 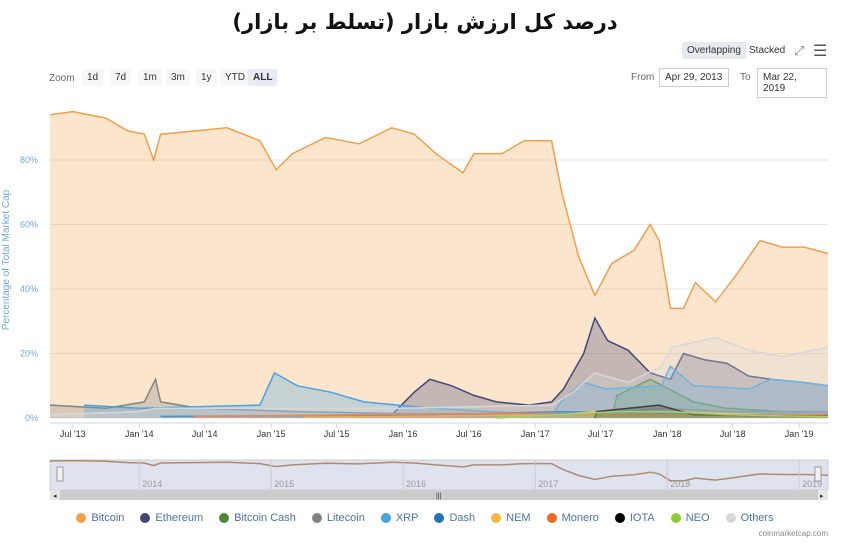 What do you see at coordinates (284, 484) in the screenshot?
I see `navigator-tick-label: 2015` at bounding box center [284, 484].